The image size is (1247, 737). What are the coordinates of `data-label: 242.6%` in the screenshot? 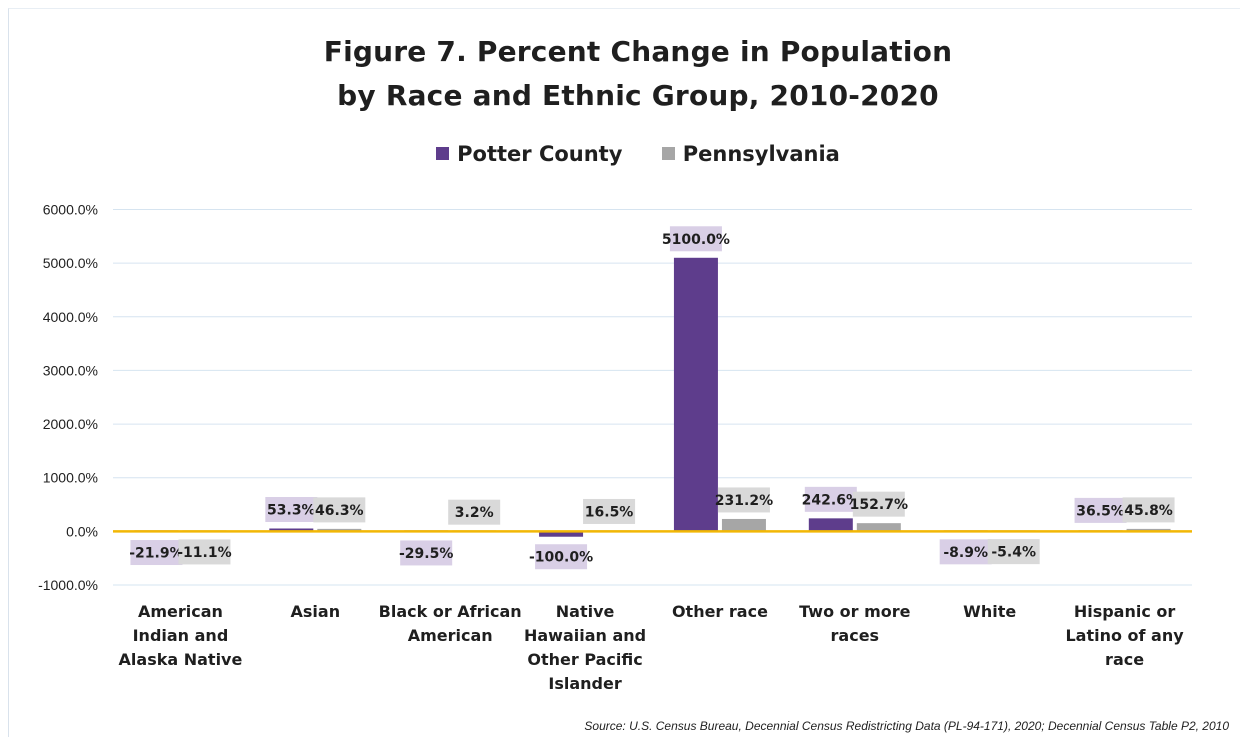 It's located at (831, 500).